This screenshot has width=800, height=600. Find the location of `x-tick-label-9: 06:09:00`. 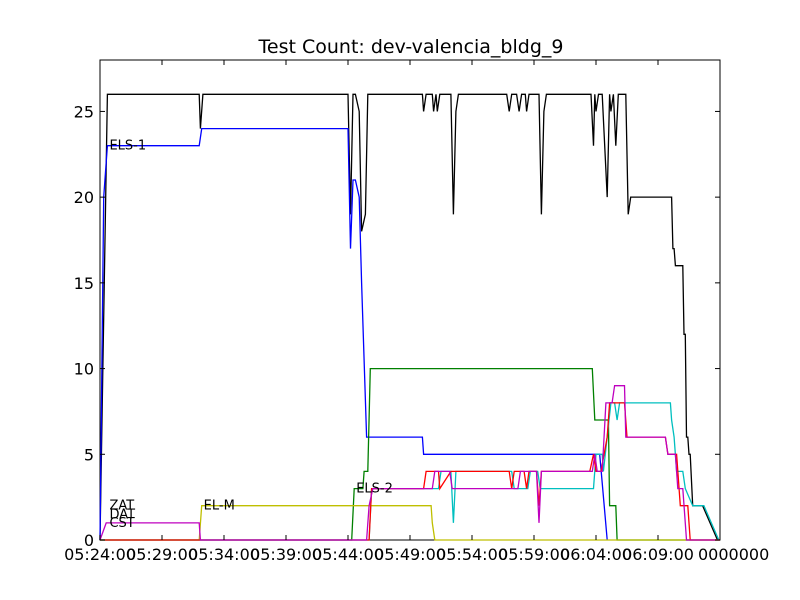

x-tick-label-9: 06:09:00 is located at coordinates (658, 554).